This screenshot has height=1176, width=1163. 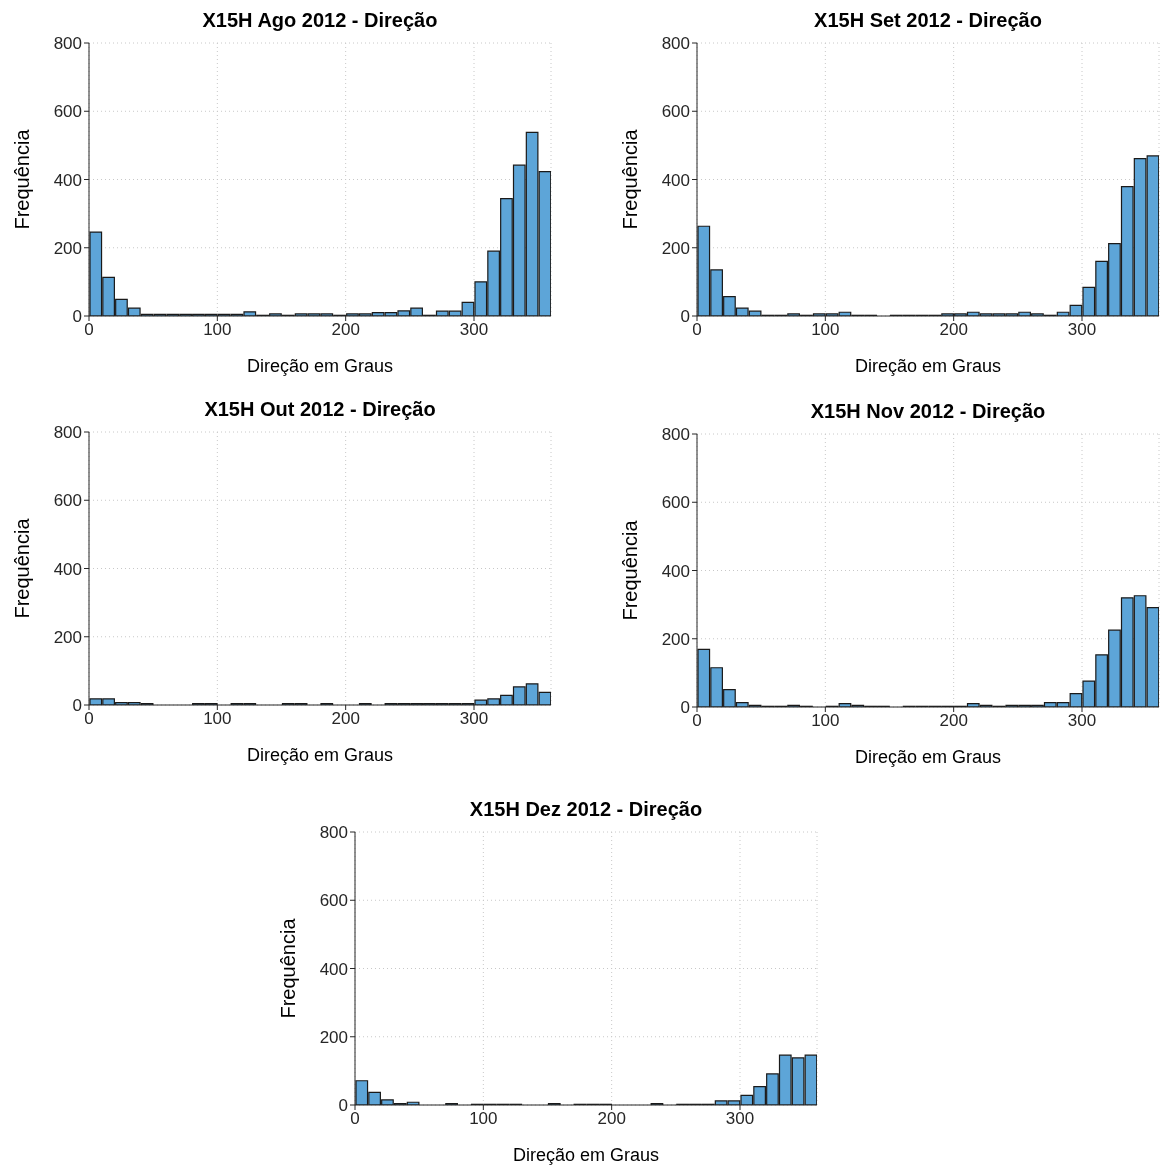 I want to click on chart-title: X15H Dez 2012 - Direção, so click(x=586, y=809).